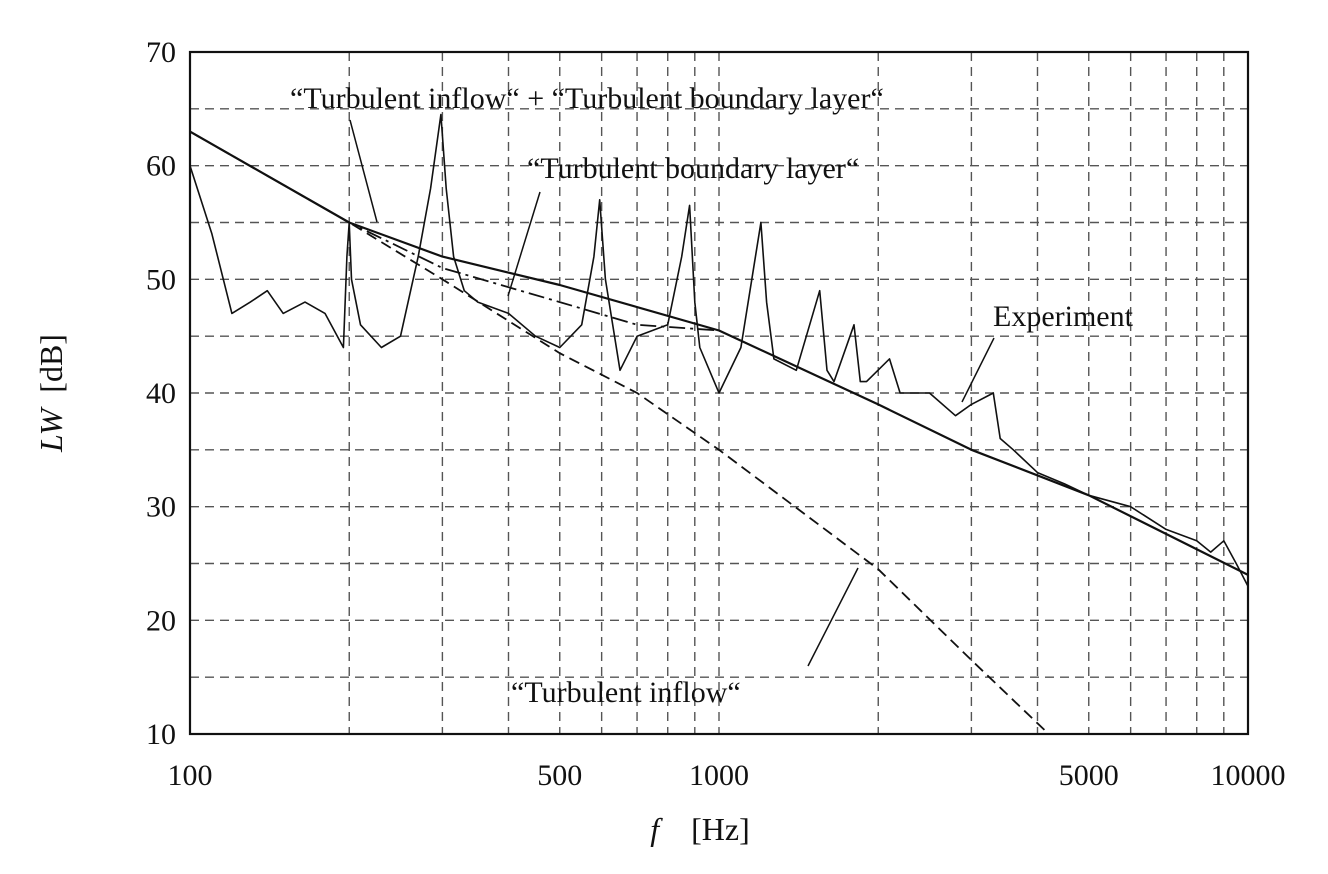 The height and width of the screenshot is (874, 1328). Describe the element at coordinates (161, 393) in the screenshot. I see `y-tick-label: 40` at that location.